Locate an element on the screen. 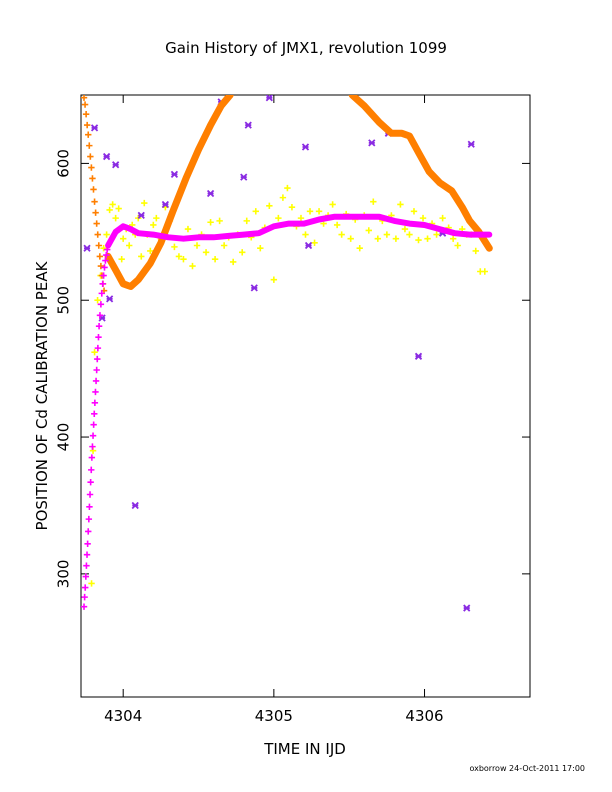  x-tick-label: 4305 is located at coordinates (274, 716).